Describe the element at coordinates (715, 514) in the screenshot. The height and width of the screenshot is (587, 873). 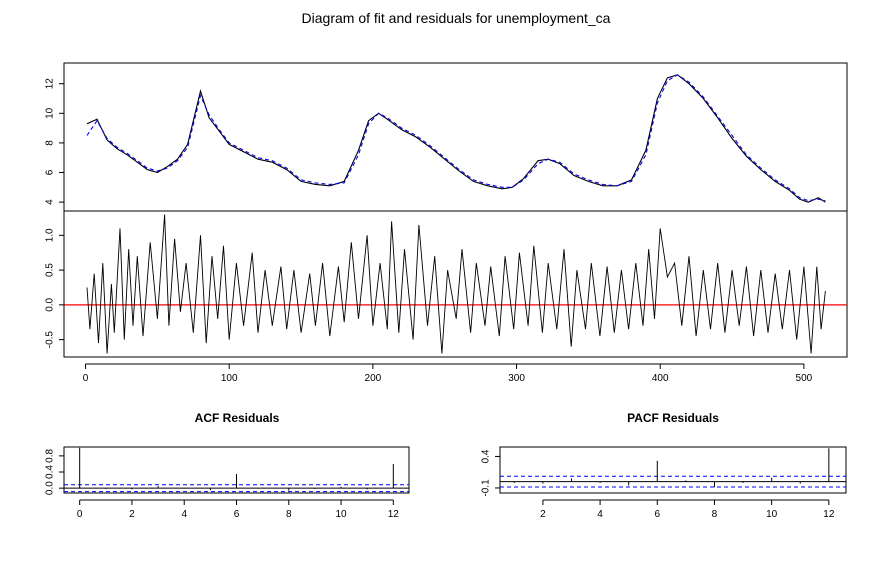
I see `pacf-x-tick-label: 8` at that location.